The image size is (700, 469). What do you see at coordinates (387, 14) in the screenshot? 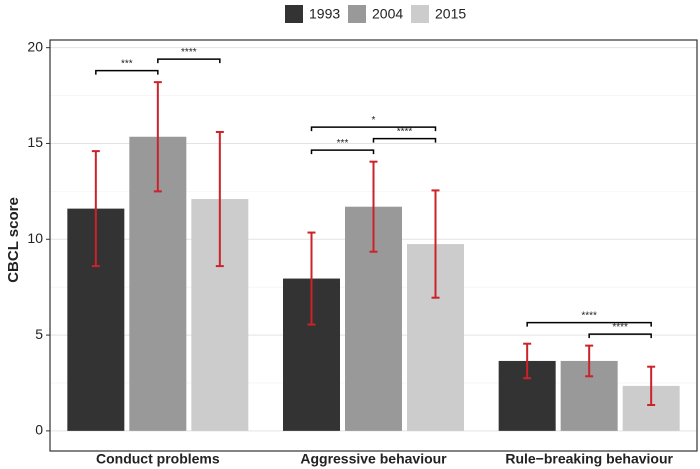
I see `legend-label: 2004` at bounding box center [387, 14].